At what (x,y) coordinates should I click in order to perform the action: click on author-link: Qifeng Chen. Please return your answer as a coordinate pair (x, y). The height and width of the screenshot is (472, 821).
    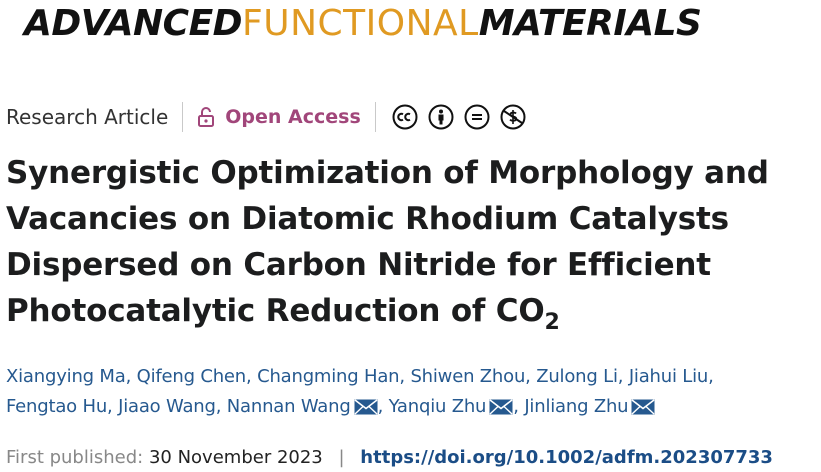
    Looking at the image, I should click on (191, 376).